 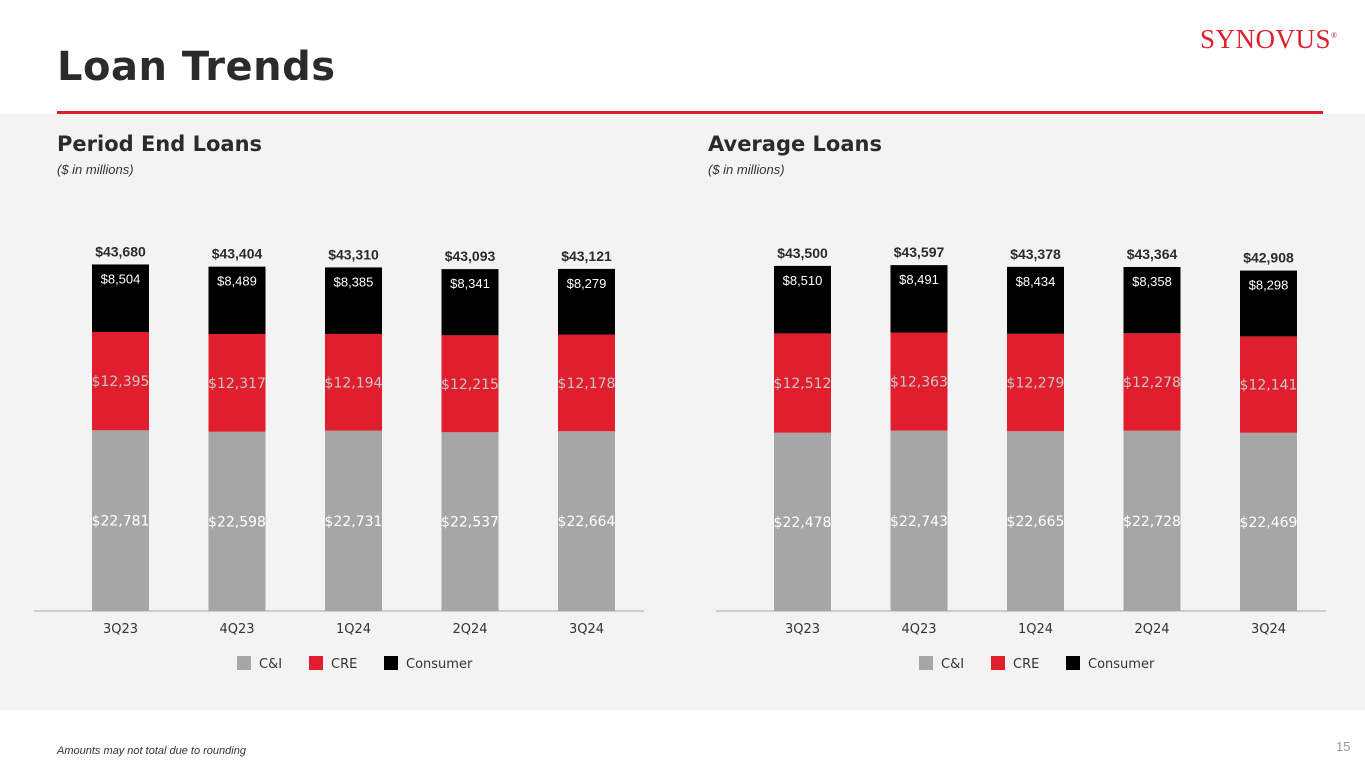 I want to click on rounding-footnote: Amounts may not total due to rounding, so click(x=151, y=751).